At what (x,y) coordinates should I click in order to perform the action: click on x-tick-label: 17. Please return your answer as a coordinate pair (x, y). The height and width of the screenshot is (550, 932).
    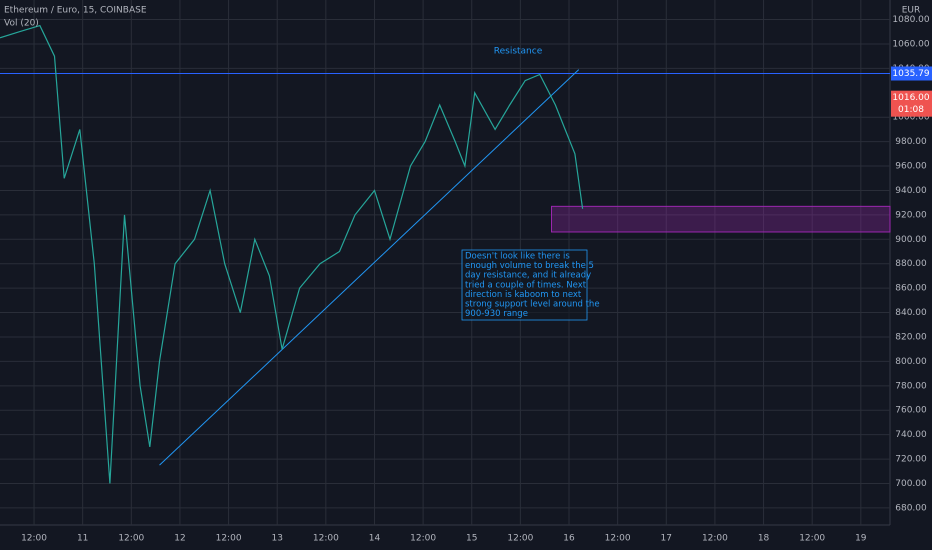
    Looking at the image, I should click on (666, 539).